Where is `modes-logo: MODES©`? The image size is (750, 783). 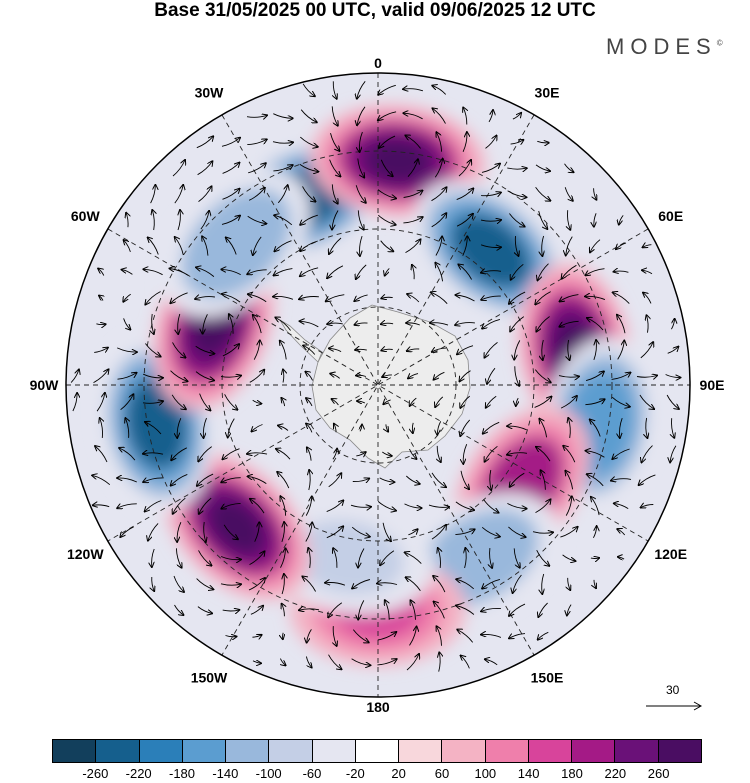
modes-logo: MODES© is located at coordinates (664, 47).